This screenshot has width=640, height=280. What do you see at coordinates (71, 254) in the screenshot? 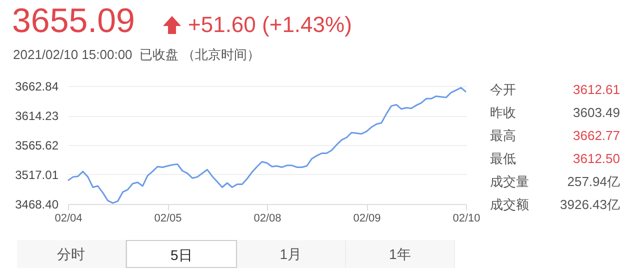
I see `text: 分时` at bounding box center [71, 254].